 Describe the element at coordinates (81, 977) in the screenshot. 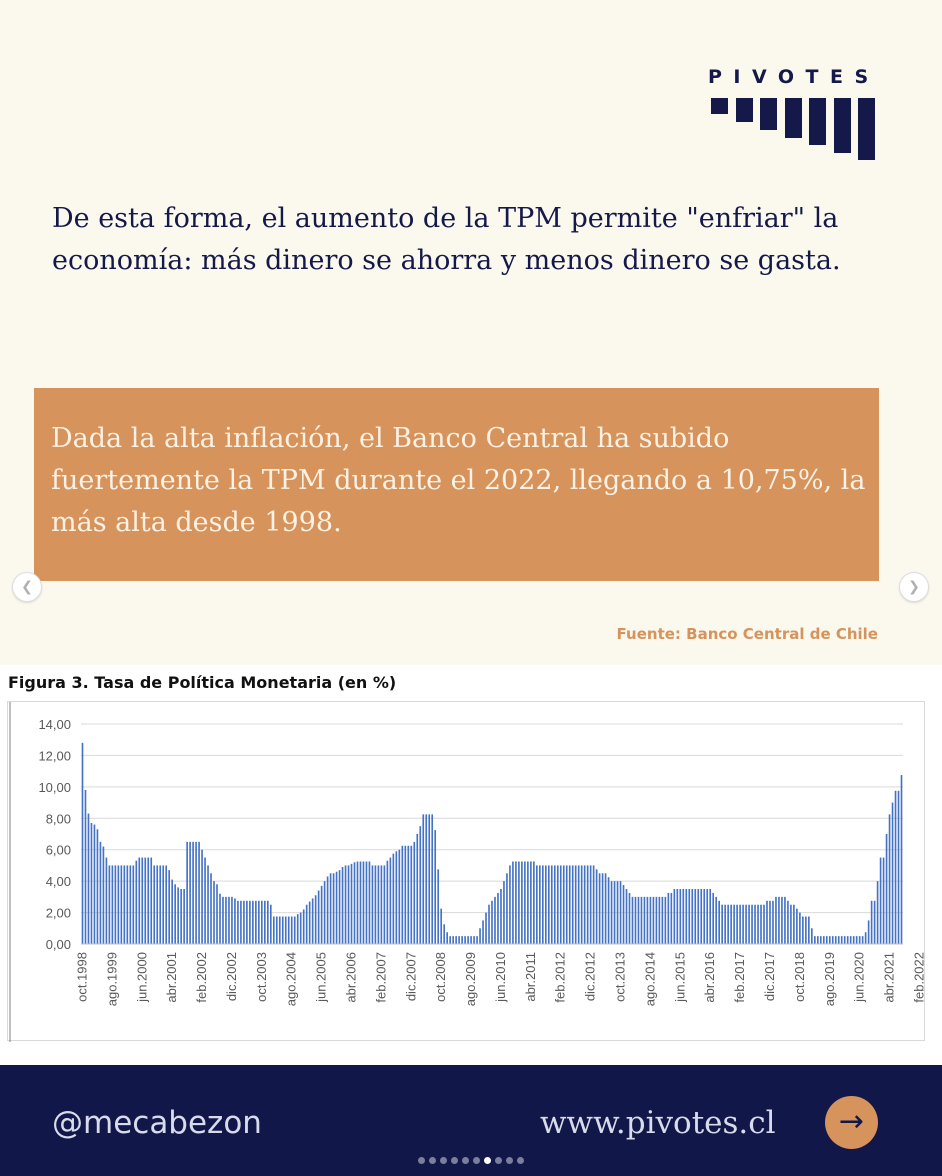

I see `x-tick-label: oct.1998` at that location.